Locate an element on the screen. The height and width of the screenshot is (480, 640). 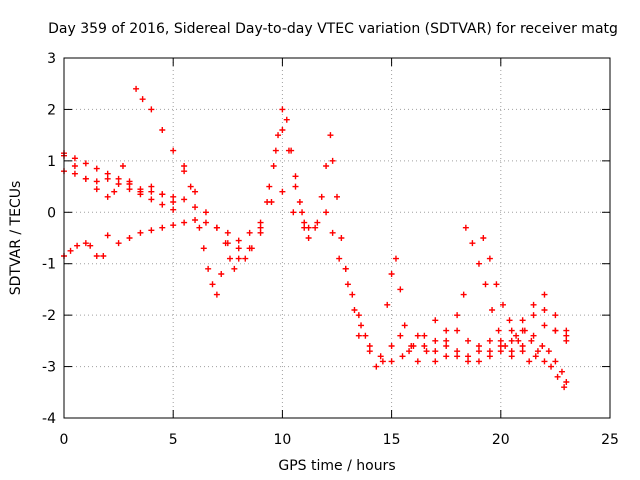
y-tick-label: -2 is located at coordinates (49, 316).